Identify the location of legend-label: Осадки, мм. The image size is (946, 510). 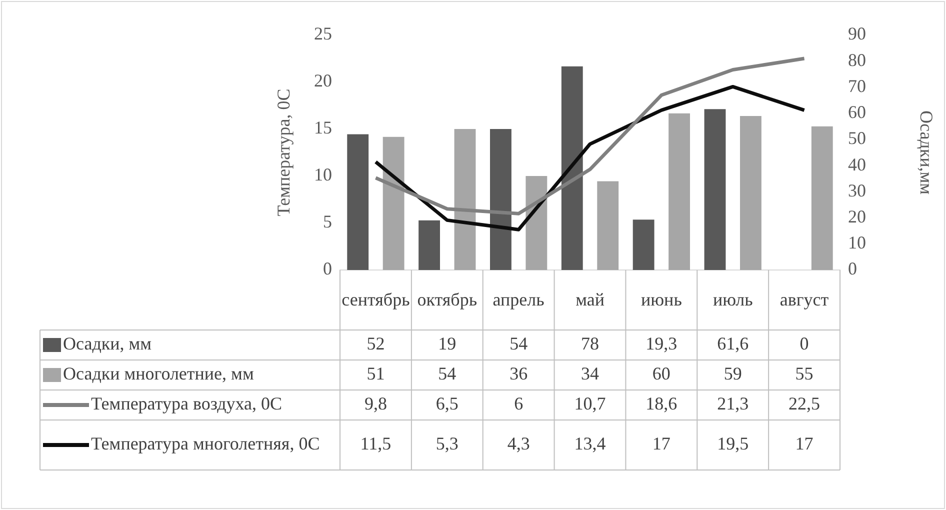
(107, 344).